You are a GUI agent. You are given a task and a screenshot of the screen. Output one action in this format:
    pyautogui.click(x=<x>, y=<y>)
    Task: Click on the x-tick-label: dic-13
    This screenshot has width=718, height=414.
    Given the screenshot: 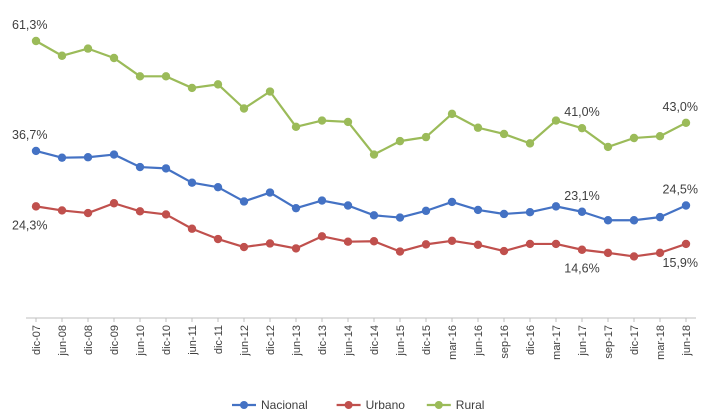 What is the action you would take?
    pyautogui.click(x=323, y=340)
    